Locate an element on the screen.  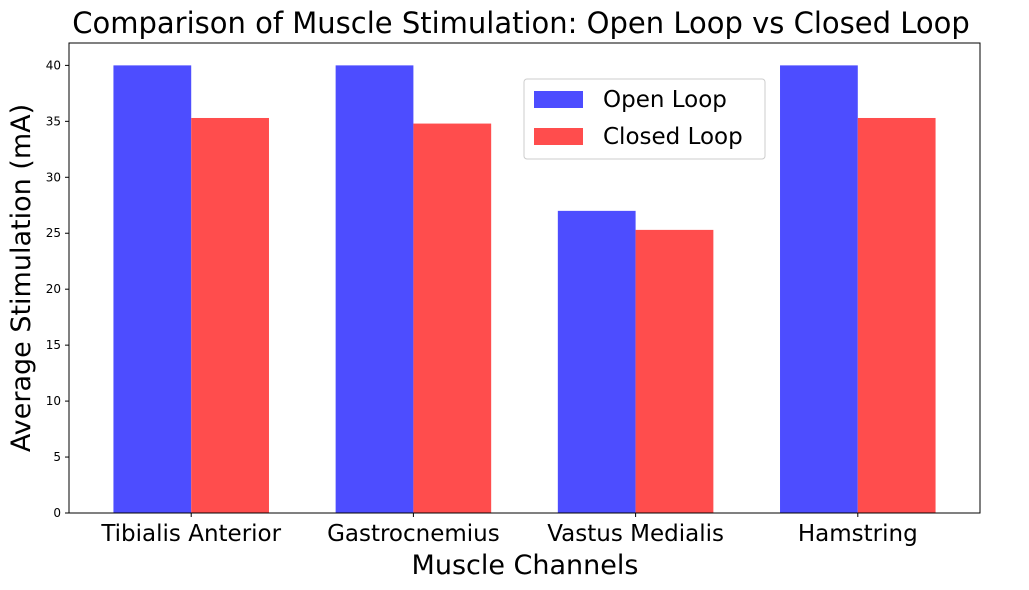
y-tick-label: 10 is located at coordinates (53, 401).